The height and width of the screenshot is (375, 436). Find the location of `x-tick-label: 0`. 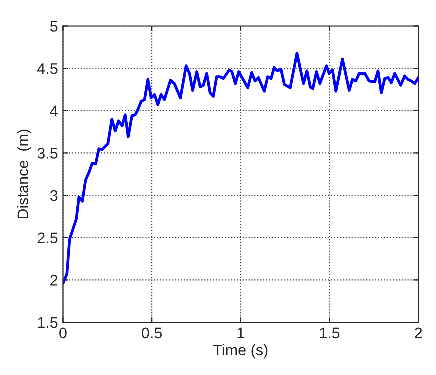

x-tick-label: 0 is located at coordinates (63, 333).